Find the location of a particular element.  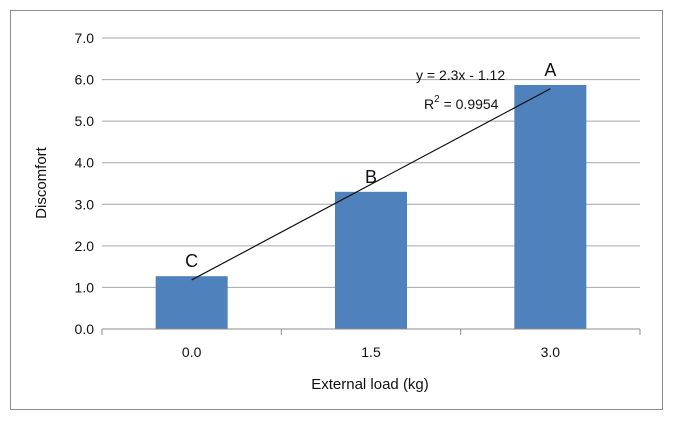

y-axis-label: Discomfort is located at coordinates (41, 182).